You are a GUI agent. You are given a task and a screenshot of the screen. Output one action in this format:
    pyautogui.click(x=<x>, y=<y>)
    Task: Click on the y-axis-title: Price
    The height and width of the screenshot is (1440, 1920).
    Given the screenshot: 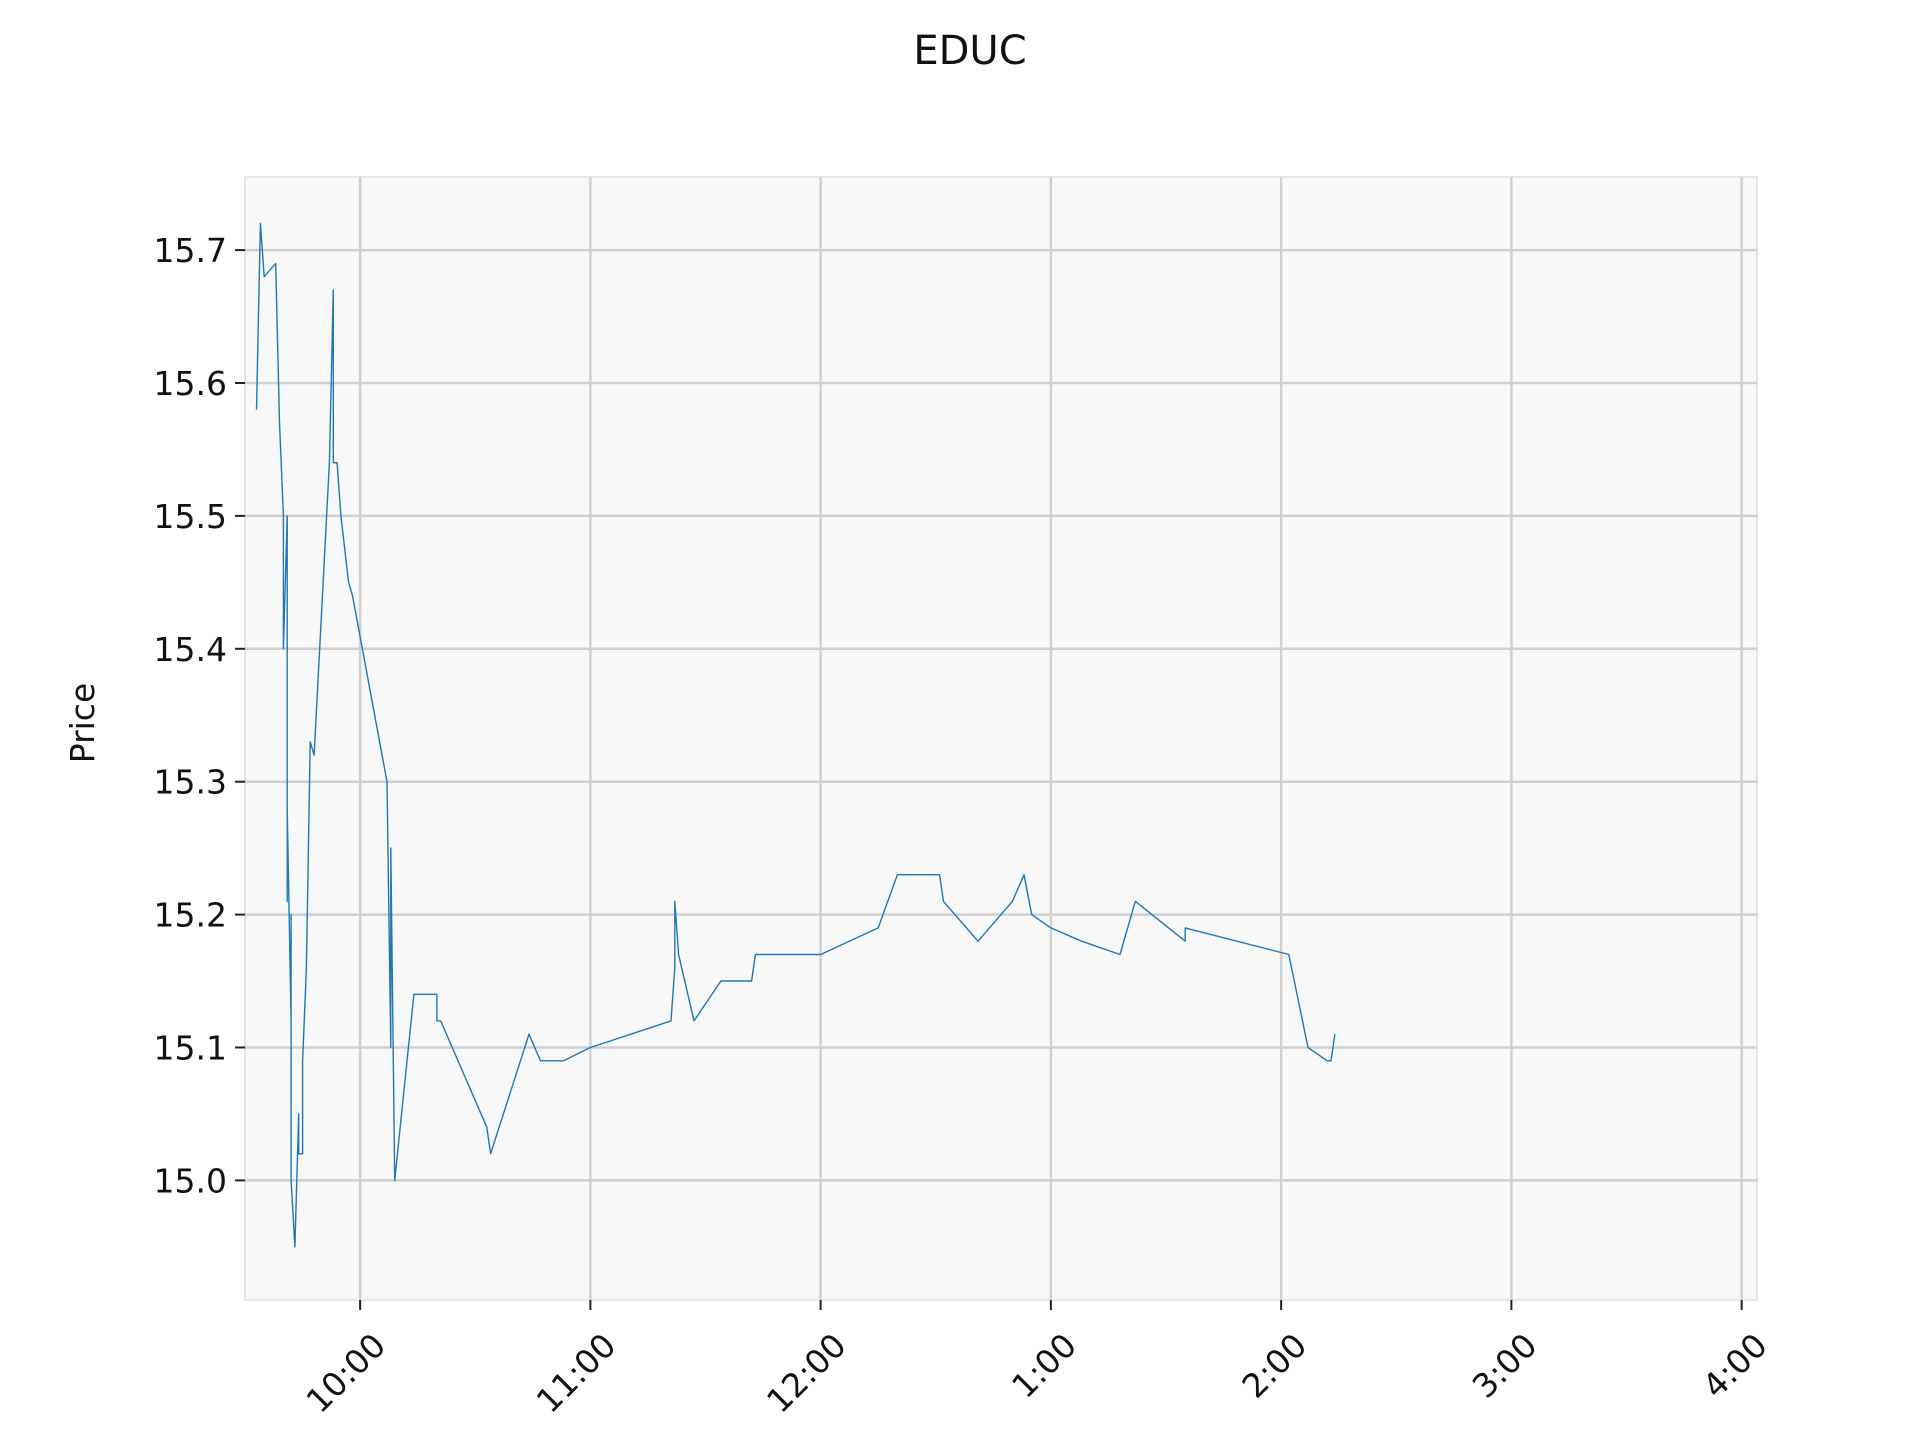 What is the action you would take?
    pyautogui.click(x=82, y=723)
    